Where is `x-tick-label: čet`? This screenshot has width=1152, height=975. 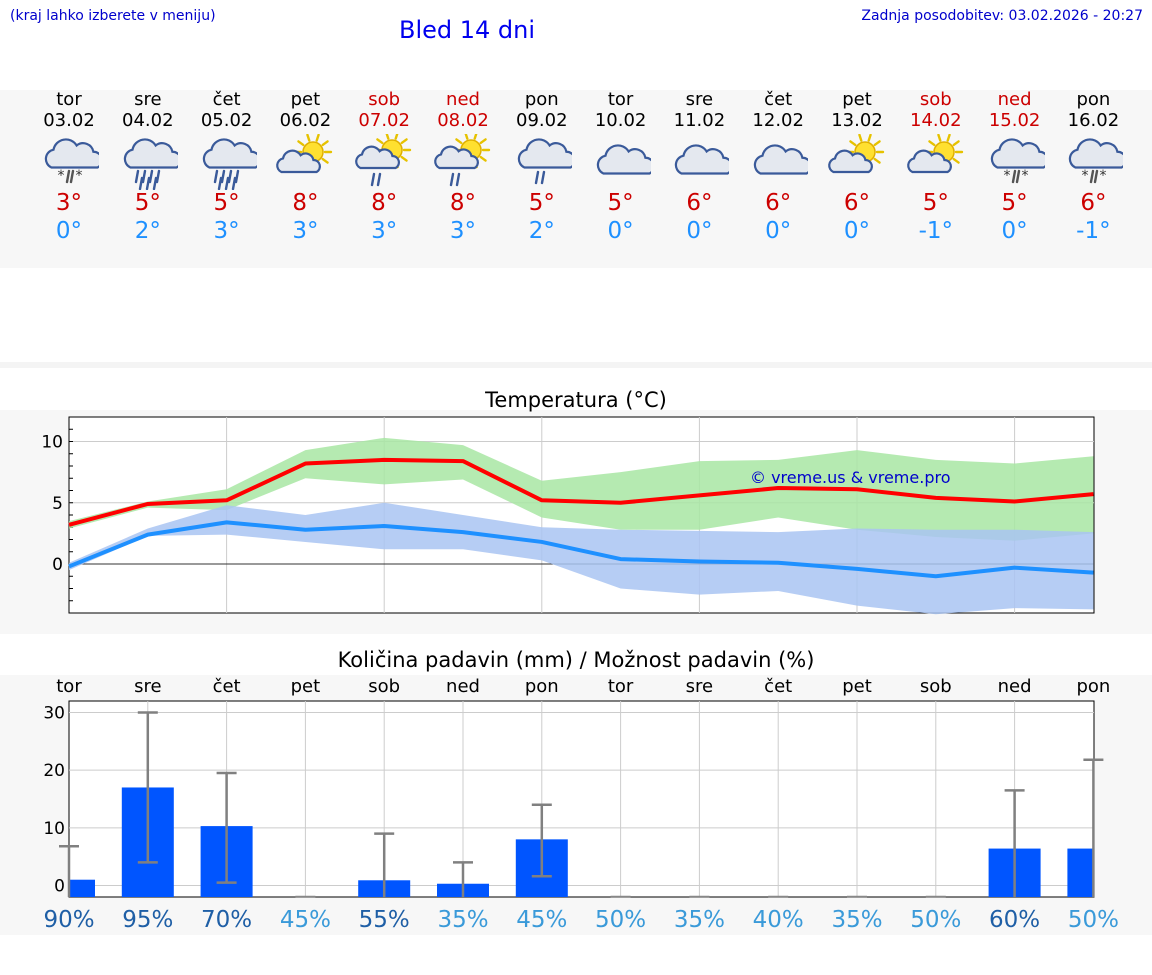
x-tick-label: čet is located at coordinates (778, 686).